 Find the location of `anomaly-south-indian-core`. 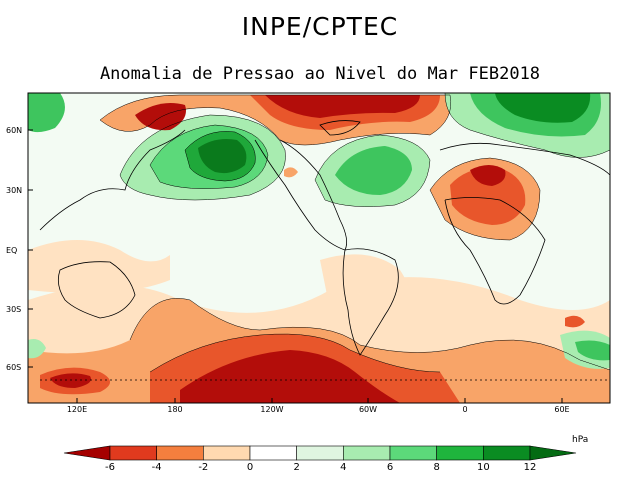

anomaly-south-indian-core is located at coordinates (70, 380).